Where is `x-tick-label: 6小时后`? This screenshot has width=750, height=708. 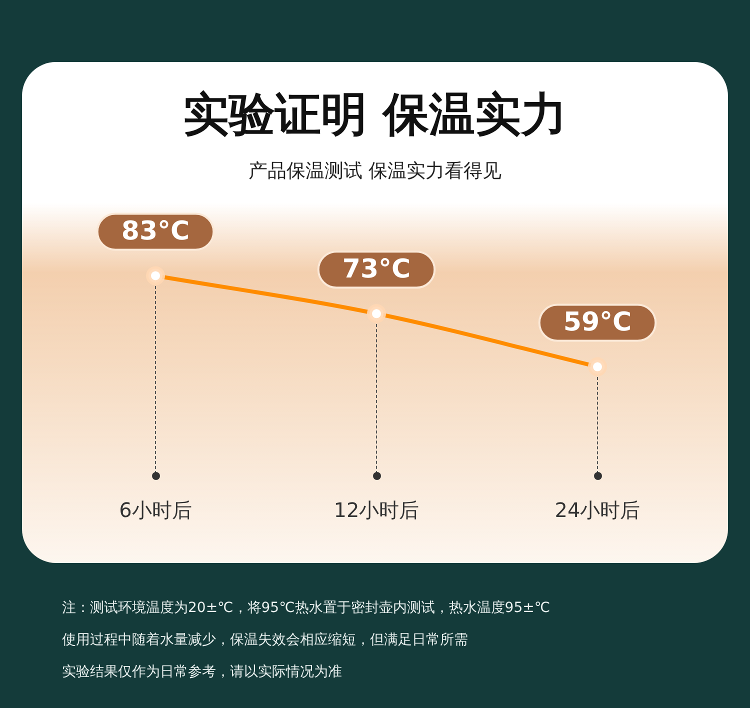 x-tick-label: 6小时后 is located at coordinates (155, 510).